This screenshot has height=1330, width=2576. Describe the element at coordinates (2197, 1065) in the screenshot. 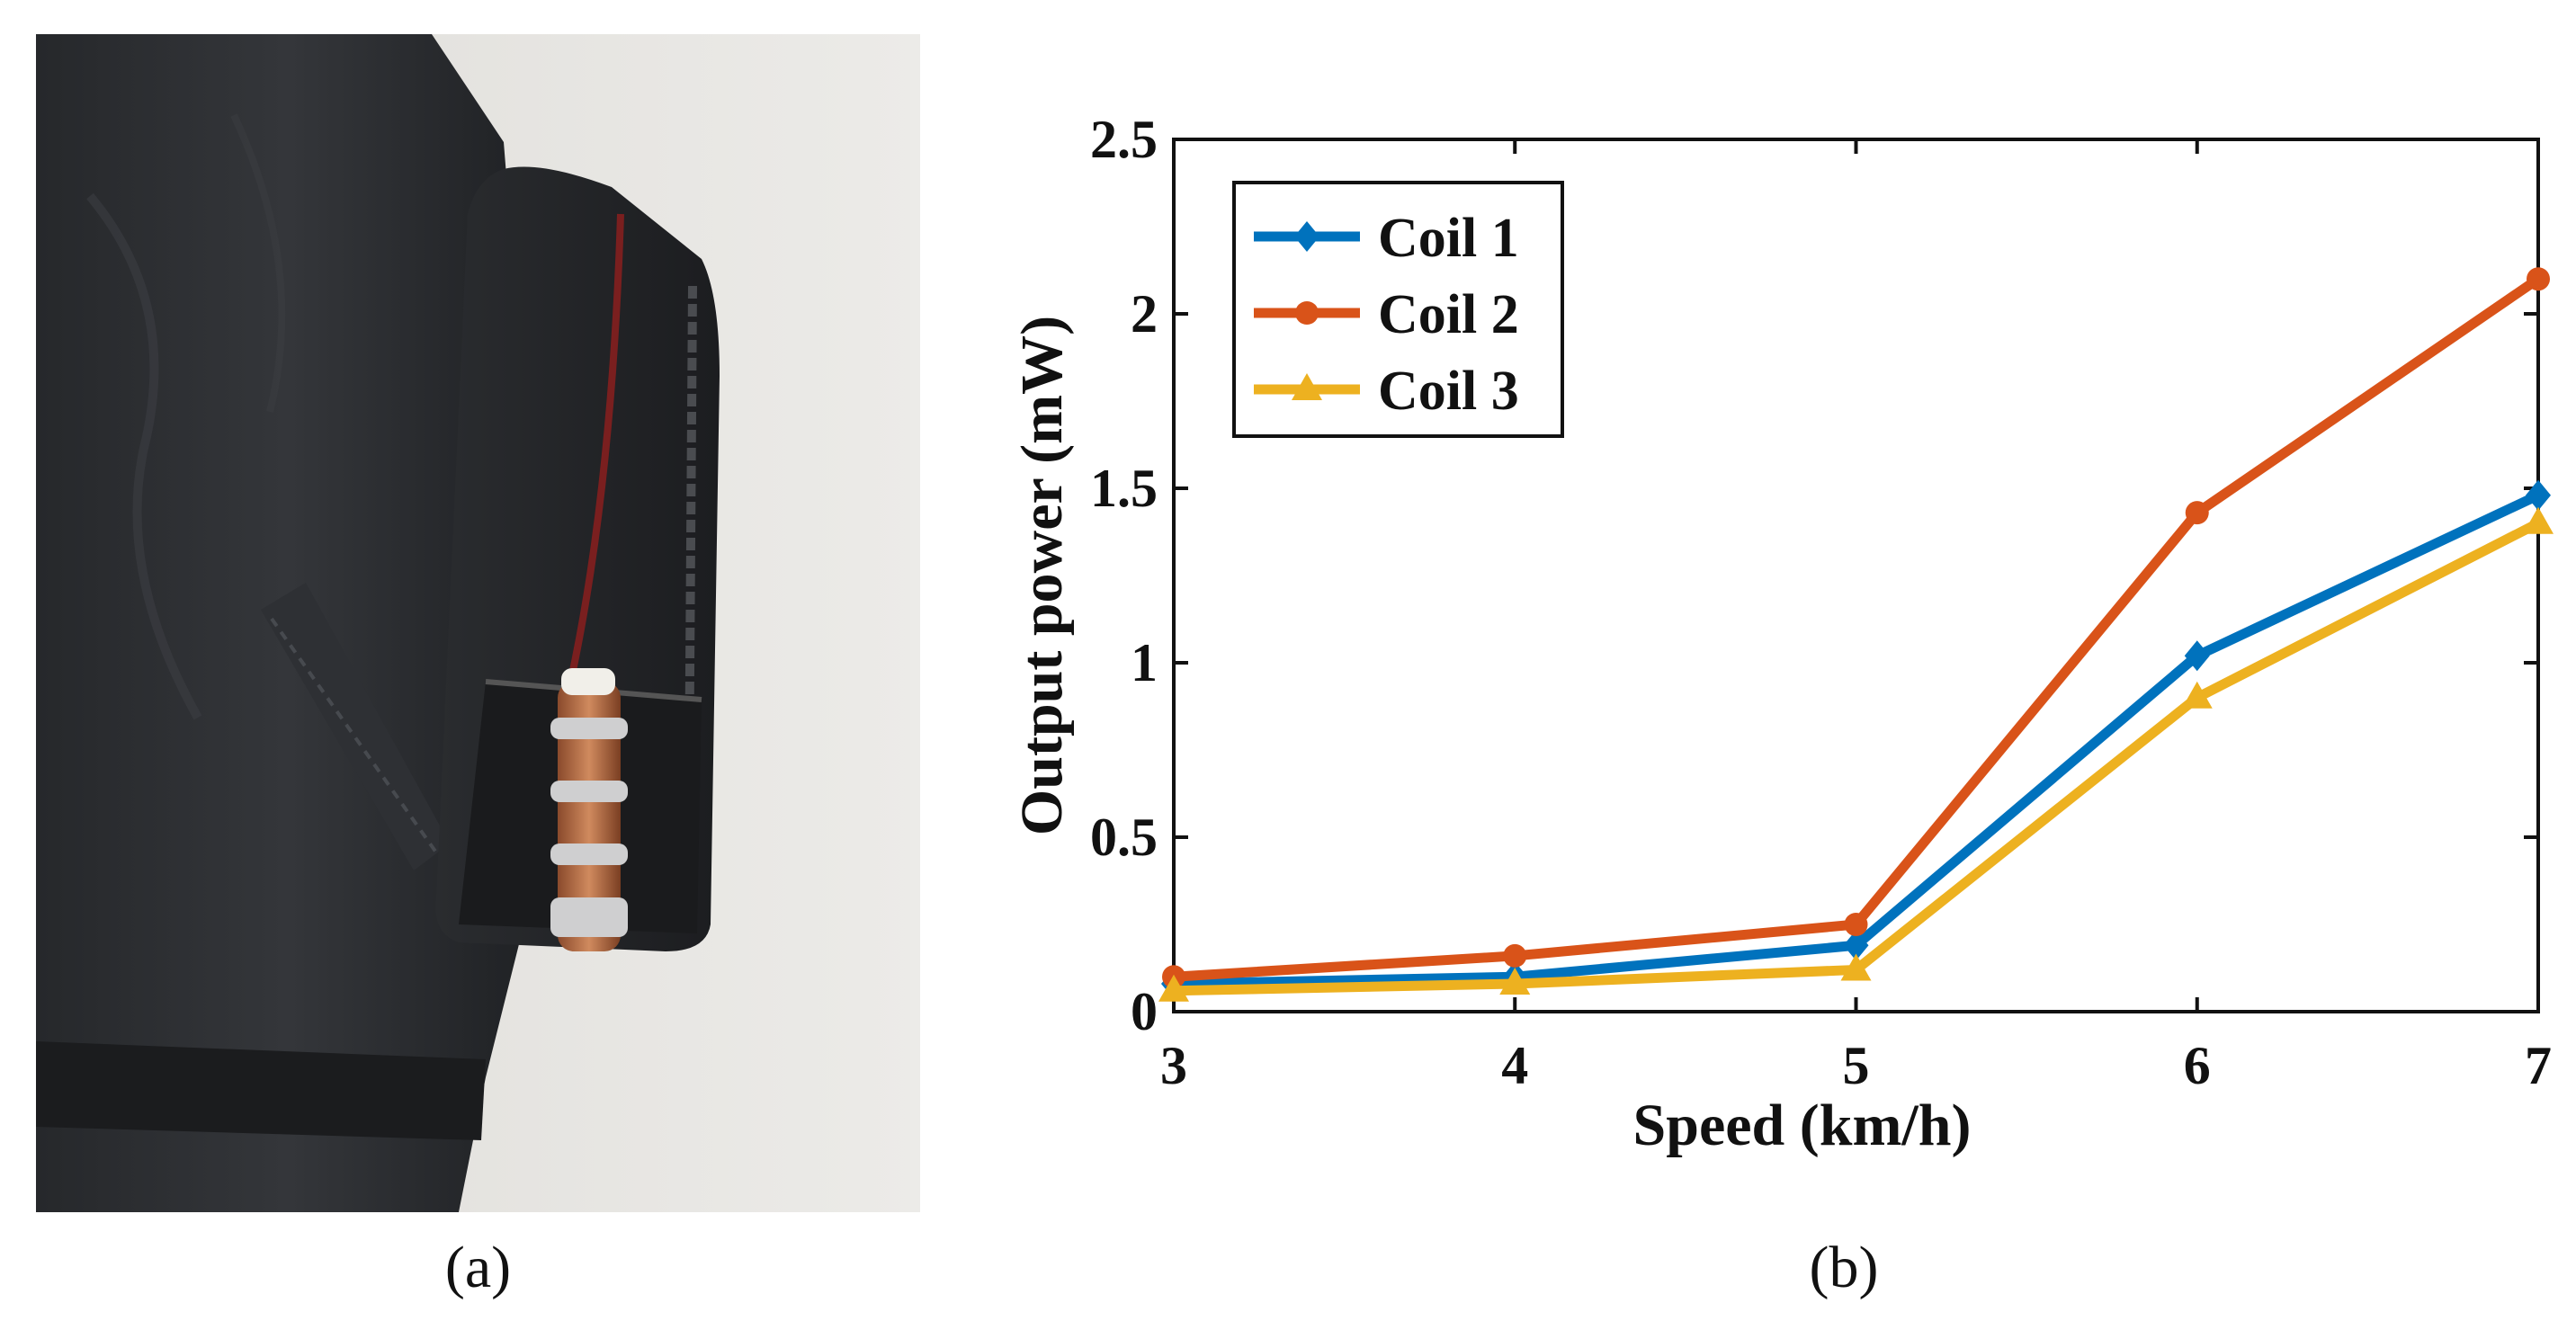

I see `x-tick-label: 6` at that location.